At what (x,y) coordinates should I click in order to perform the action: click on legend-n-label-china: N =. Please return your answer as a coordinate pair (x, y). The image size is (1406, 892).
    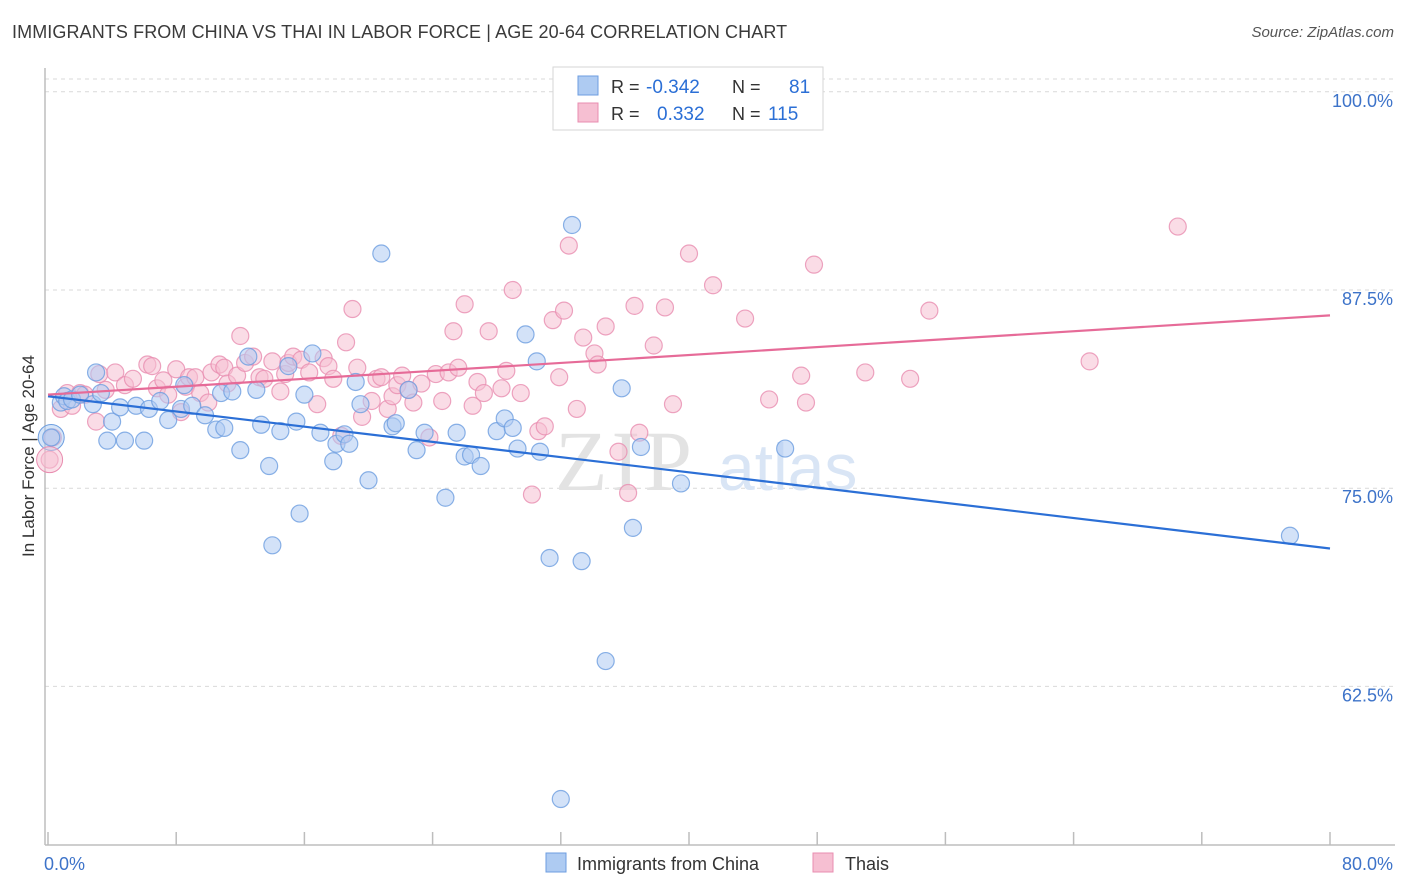
    Looking at the image, I should click on (746, 87).